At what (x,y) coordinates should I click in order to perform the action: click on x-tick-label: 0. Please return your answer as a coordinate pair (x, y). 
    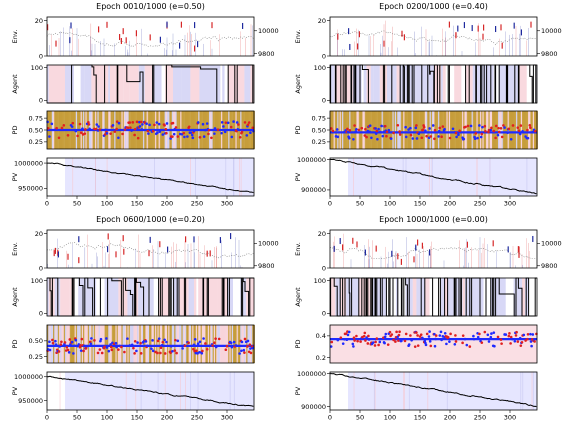
    Looking at the image, I should click on (47, 418).